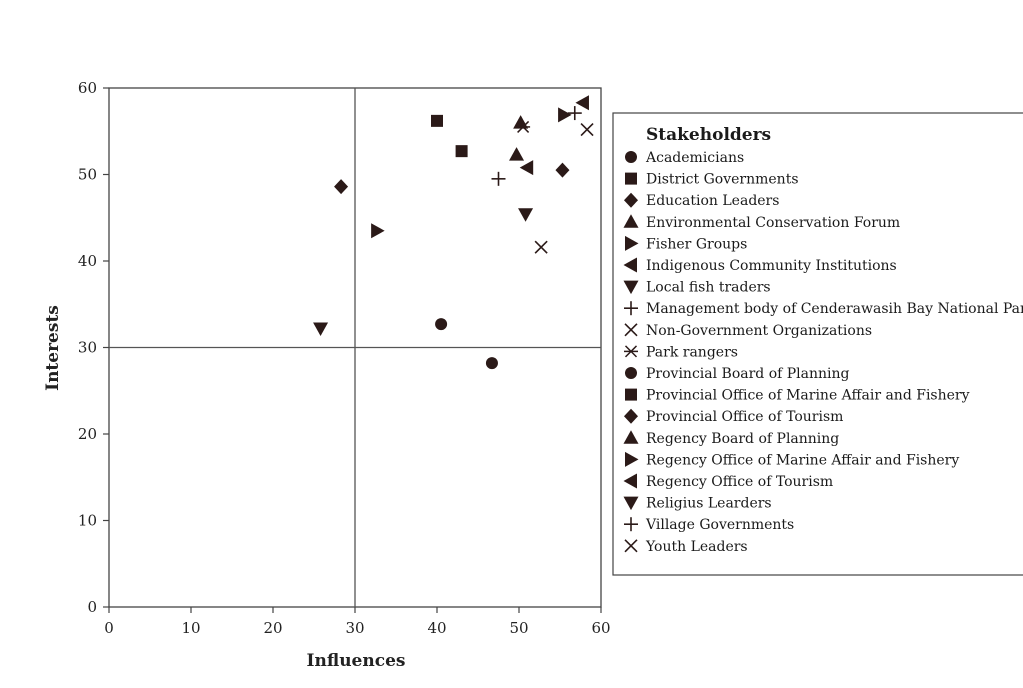  I want to click on legend-label: Youth Leaders, so click(696, 547).